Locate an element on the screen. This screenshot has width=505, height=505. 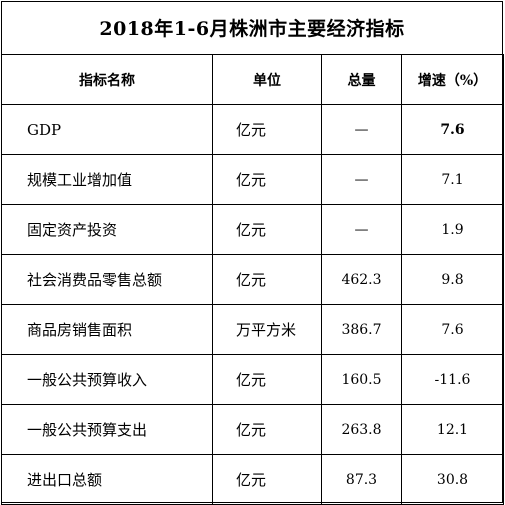
table-row: 固定资产投资 亿元 — 1.9 is located at coordinates (252, 229).